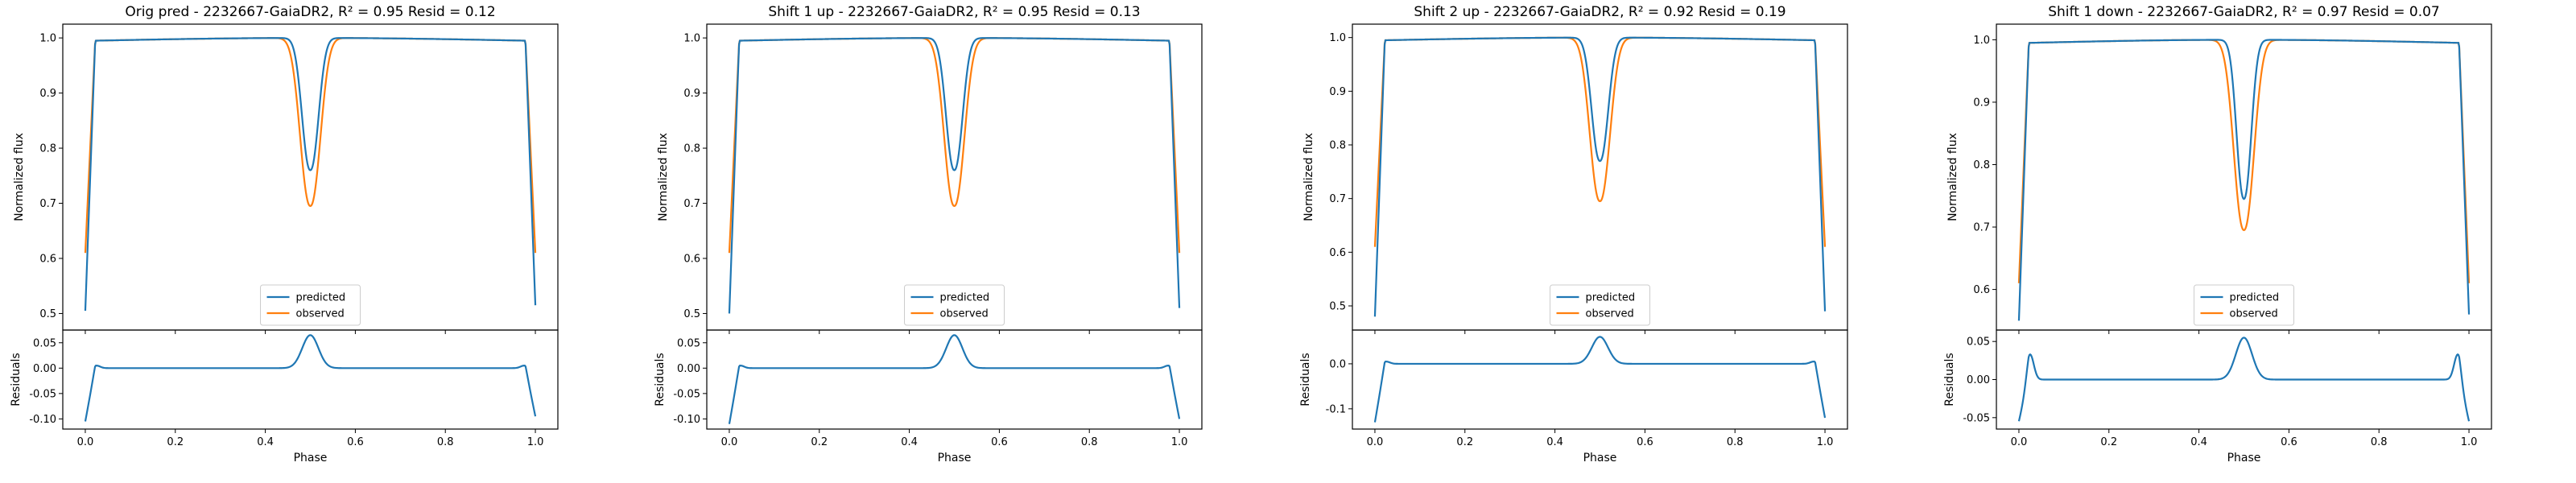 The width and height of the screenshot is (2576, 483). I want to click on resid-y-tick-label: 0.0, so click(1337, 364).